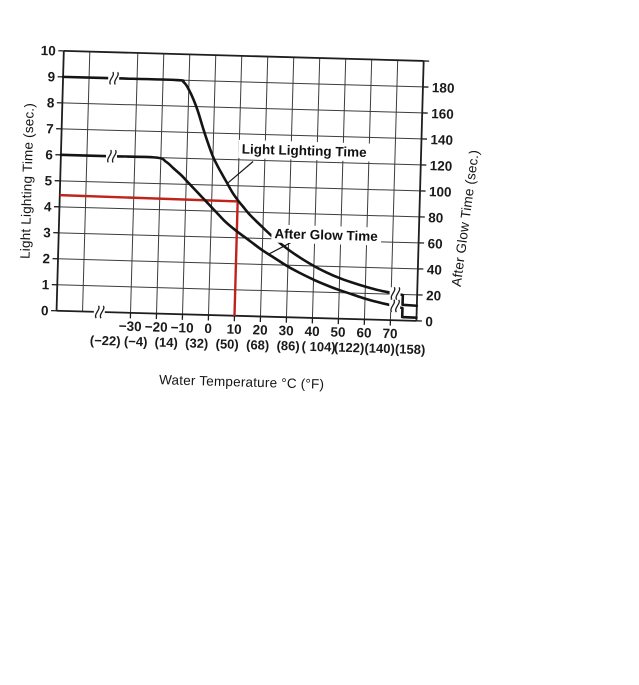 This screenshot has width=639, height=685. What do you see at coordinates (197, 343) in the screenshot?
I see `x-tick-fahrenheit-label: (32)` at bounding box center [197, 343].